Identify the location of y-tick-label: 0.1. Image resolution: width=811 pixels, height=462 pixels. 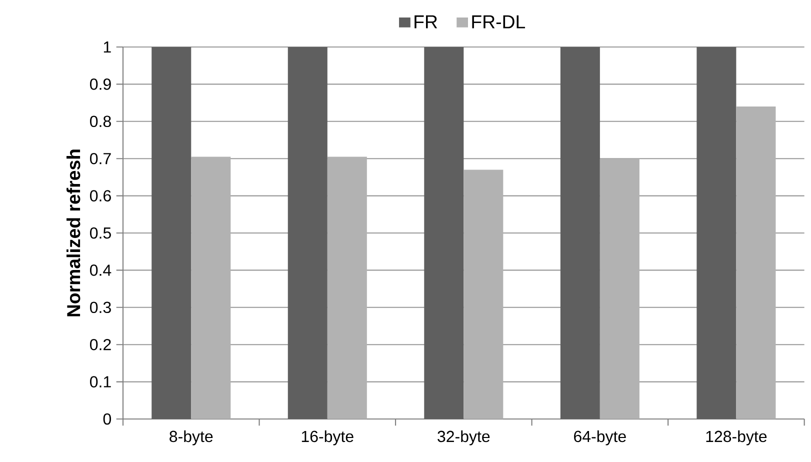
(100, 382).